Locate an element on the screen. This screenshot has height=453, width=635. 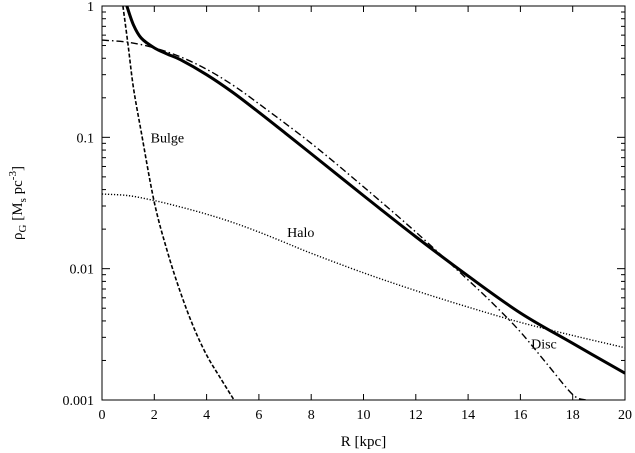
bulge-annotation: Bulge is located at coordinates (167, 138).